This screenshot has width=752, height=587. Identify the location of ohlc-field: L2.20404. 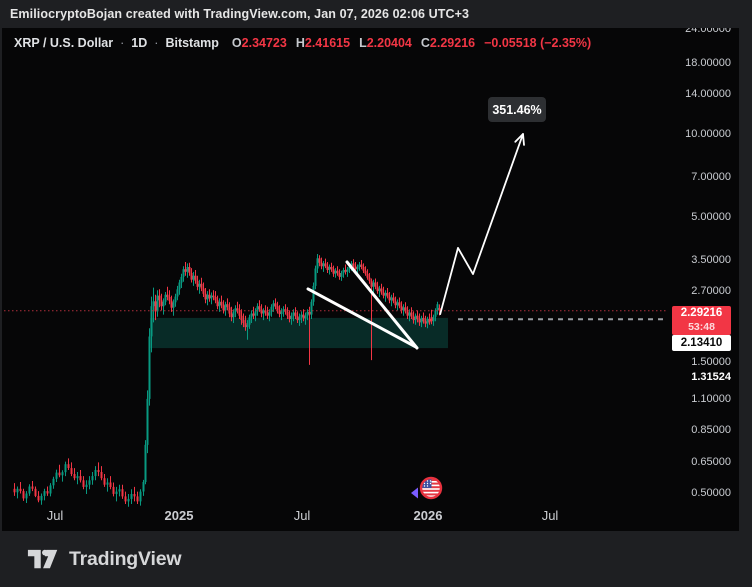
(385, 43).